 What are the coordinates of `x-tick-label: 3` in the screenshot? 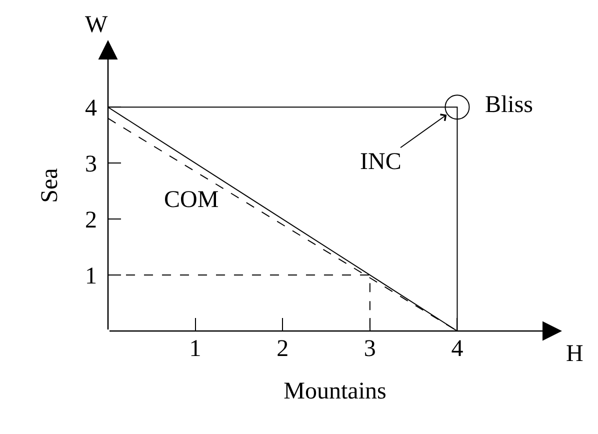 It's located at (370, 349).